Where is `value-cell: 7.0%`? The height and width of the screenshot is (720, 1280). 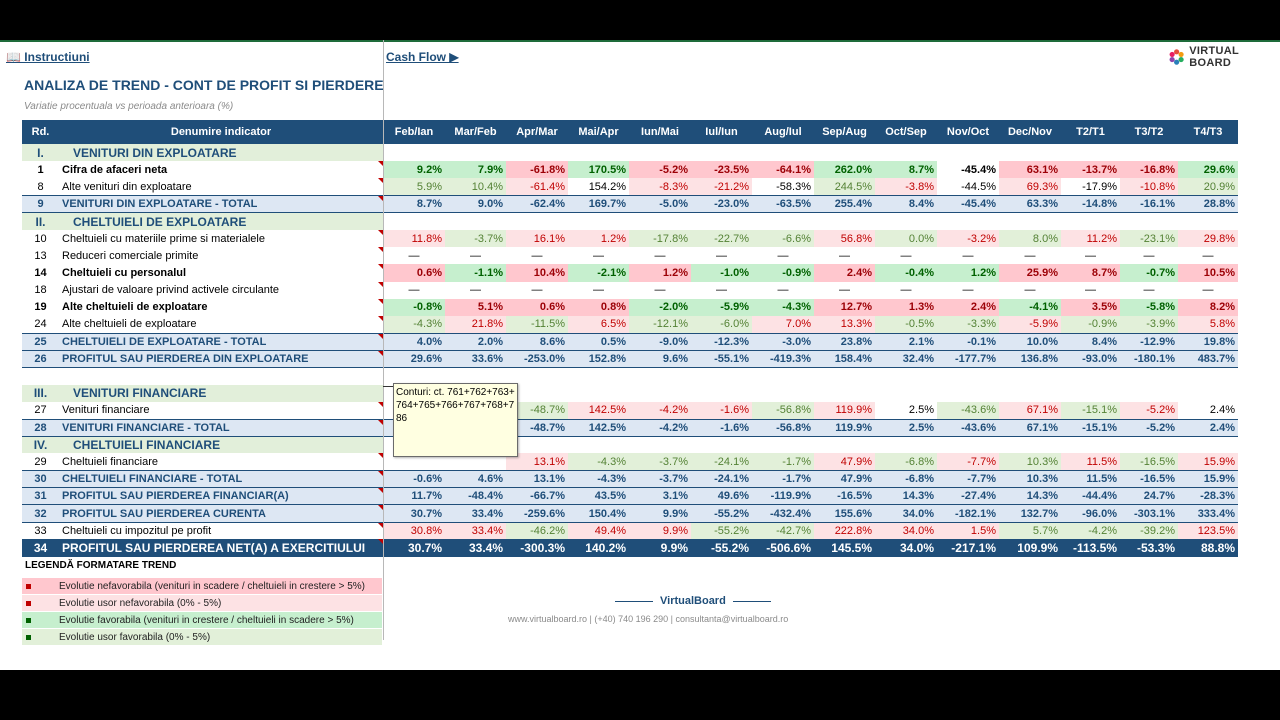
value-cell: 7.0% is located at coordinates (783, 324).